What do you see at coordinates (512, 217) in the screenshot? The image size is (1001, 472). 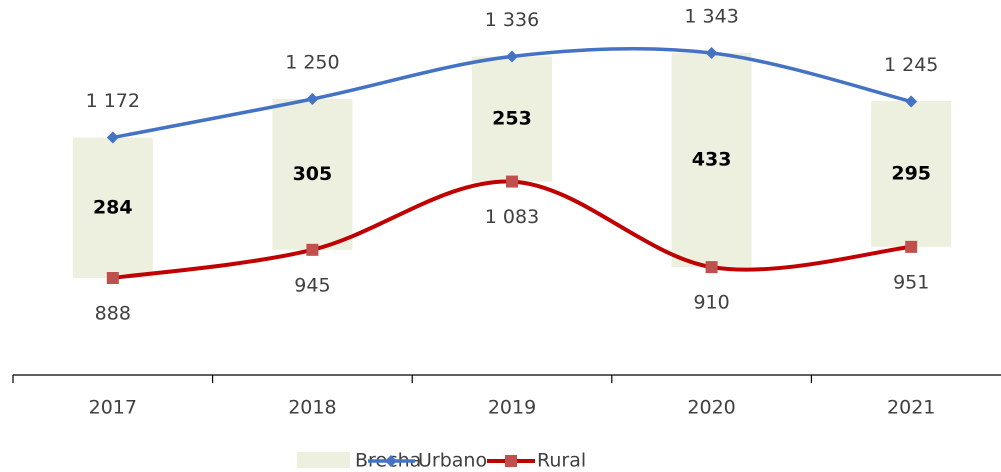 I see `data-label: 1 083` at bounding box center [512, 217].